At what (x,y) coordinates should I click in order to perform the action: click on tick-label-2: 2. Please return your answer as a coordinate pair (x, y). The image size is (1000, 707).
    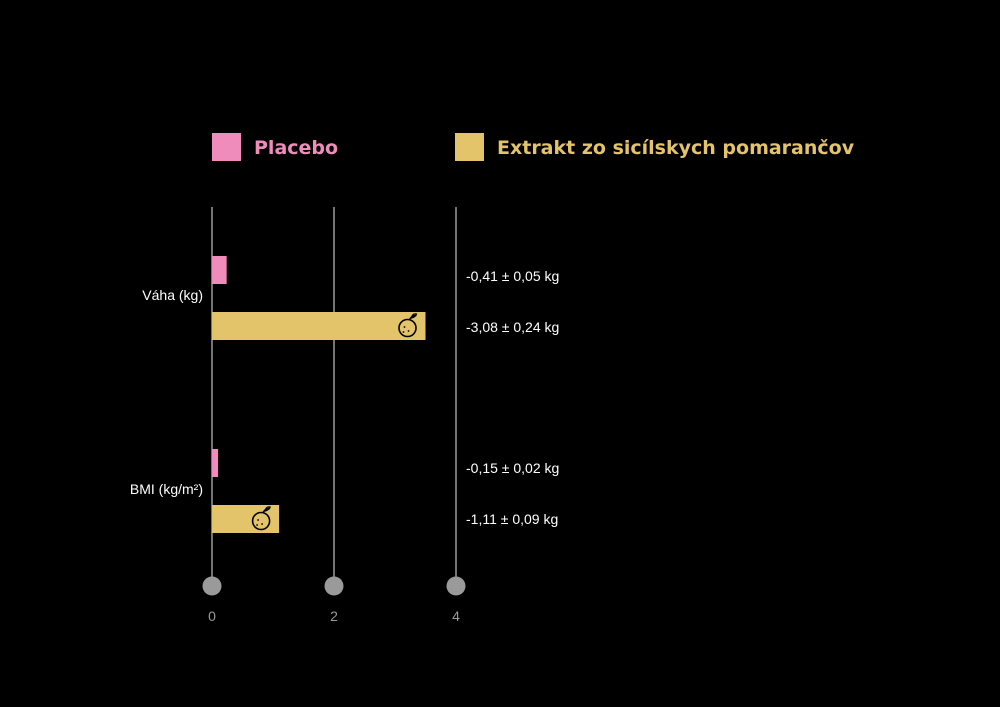
    Looking at the image, I should click on (334, 616).